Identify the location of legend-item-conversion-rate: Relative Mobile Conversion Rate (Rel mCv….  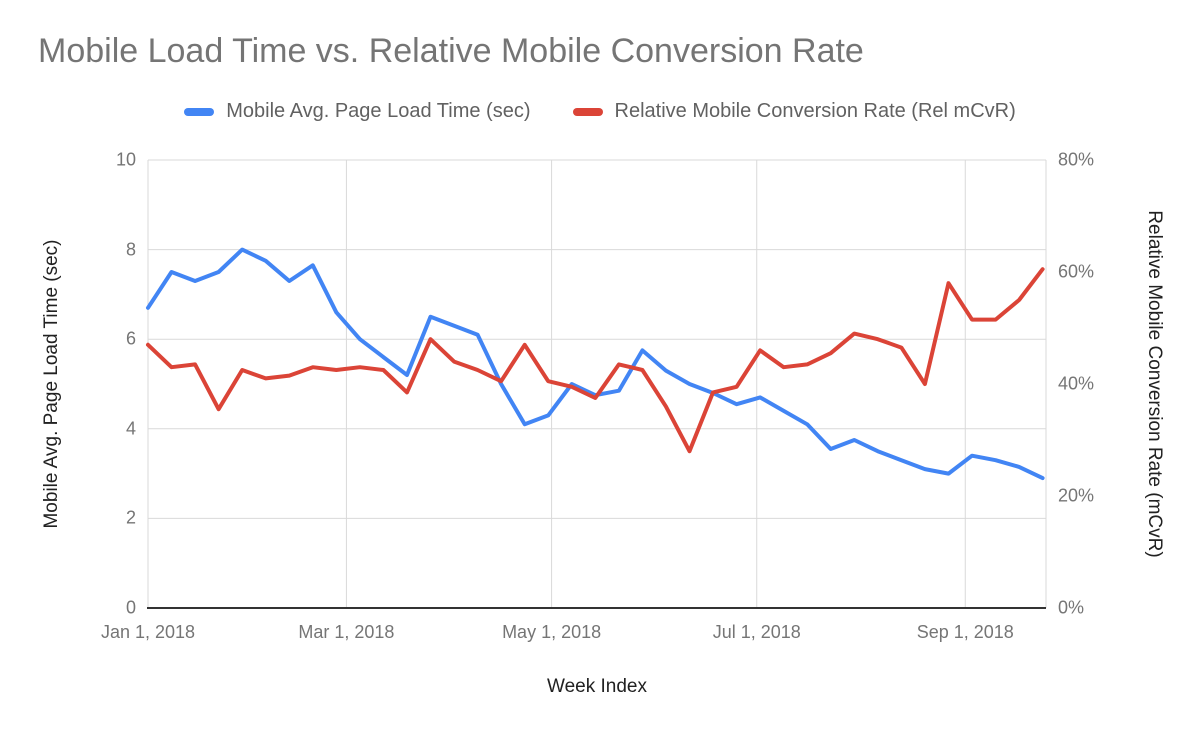
(794, 111).